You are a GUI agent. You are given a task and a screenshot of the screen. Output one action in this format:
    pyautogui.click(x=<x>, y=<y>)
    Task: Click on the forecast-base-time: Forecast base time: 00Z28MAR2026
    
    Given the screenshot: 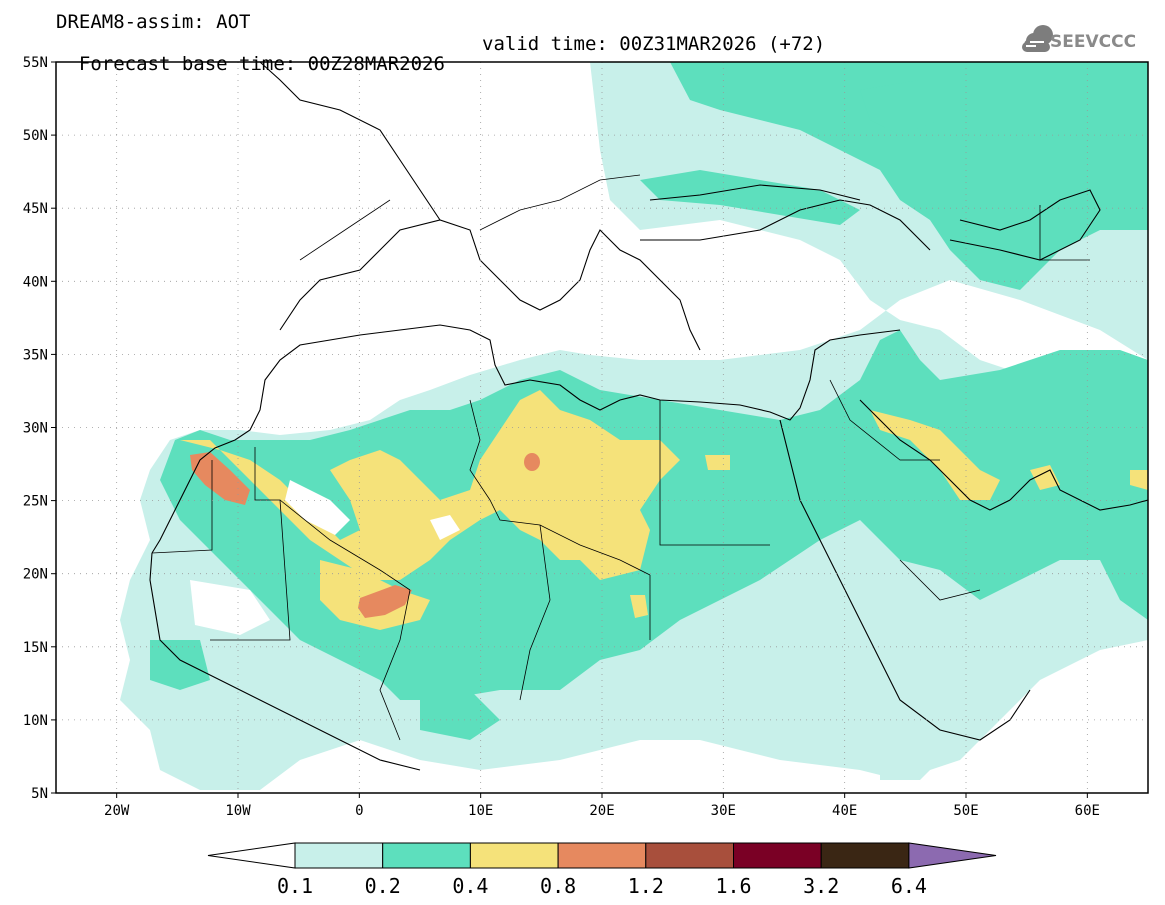 What is the action you would take?
    pyautogui.click(x=261, y=64)
    